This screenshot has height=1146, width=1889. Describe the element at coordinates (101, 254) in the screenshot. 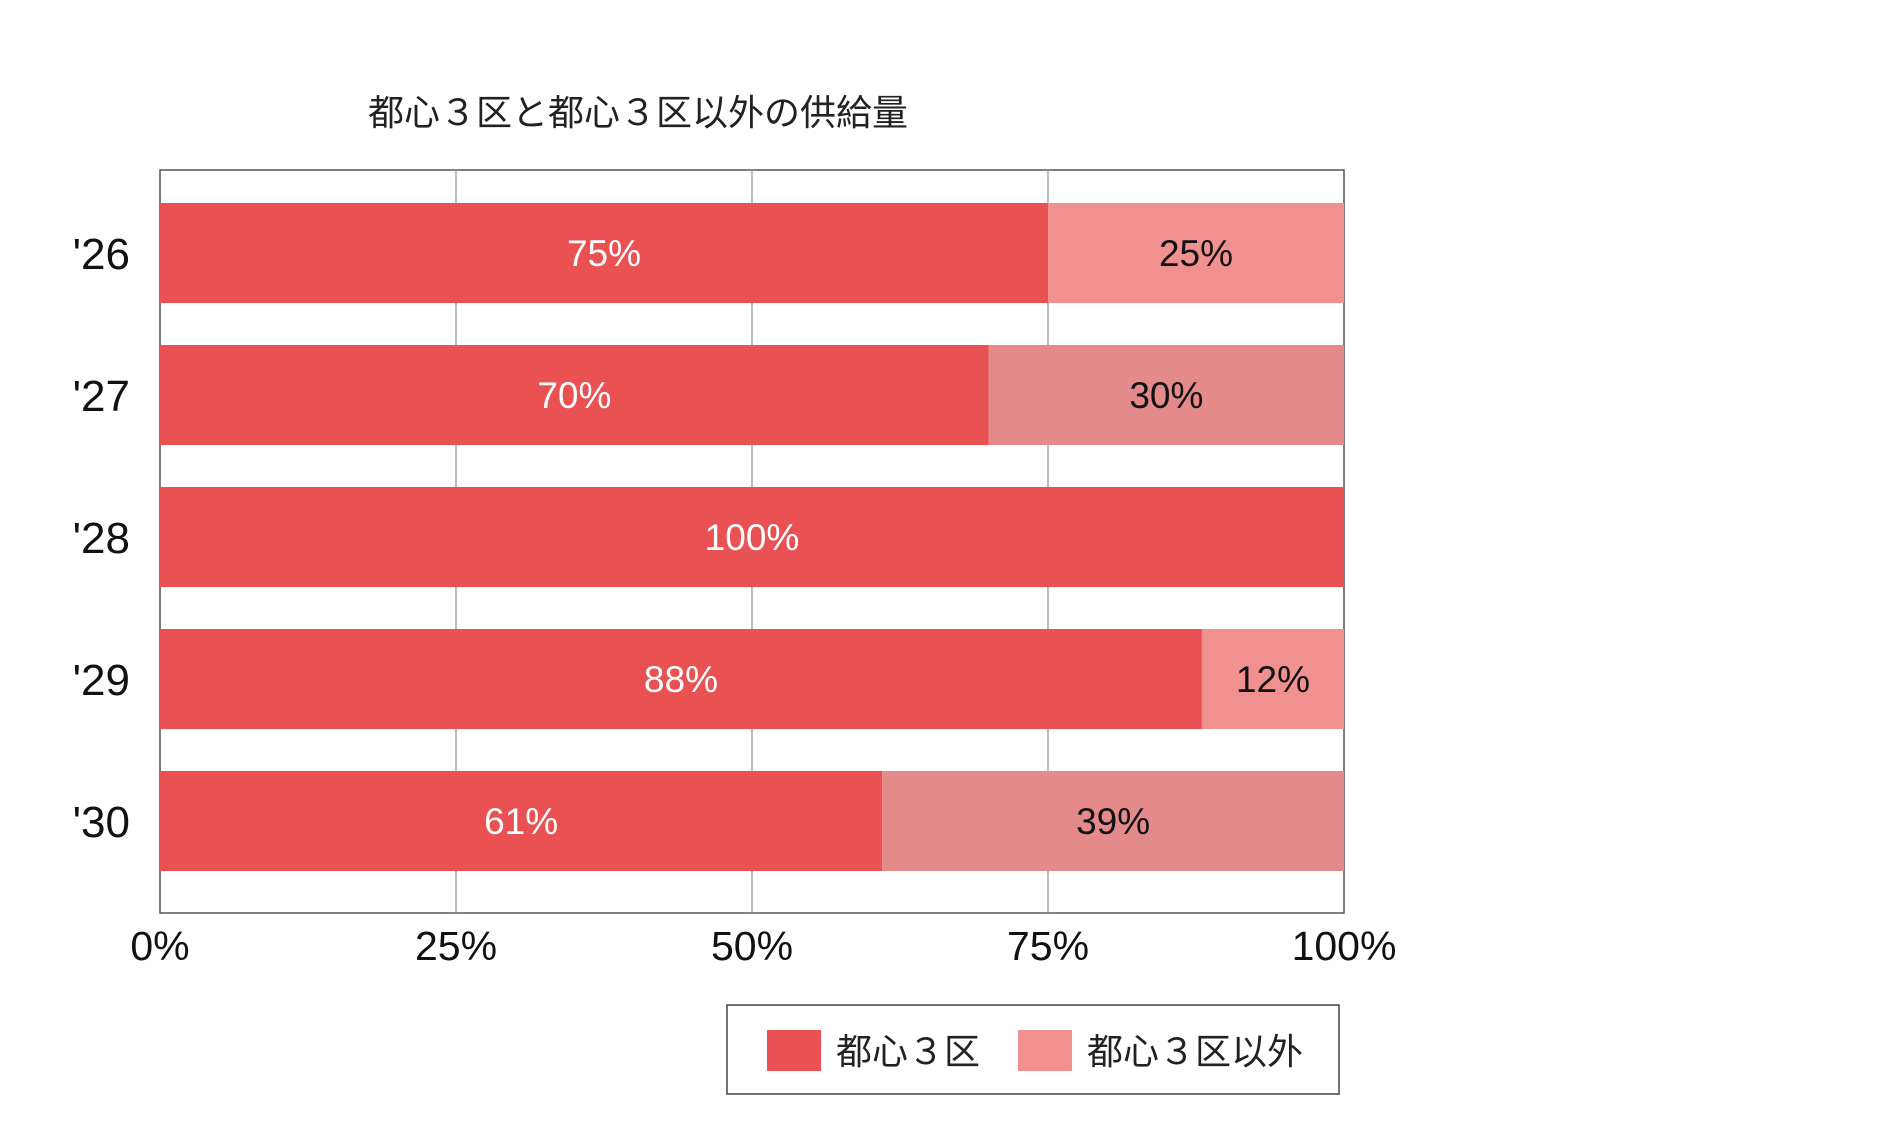

I see `category-label: '26` at that location.